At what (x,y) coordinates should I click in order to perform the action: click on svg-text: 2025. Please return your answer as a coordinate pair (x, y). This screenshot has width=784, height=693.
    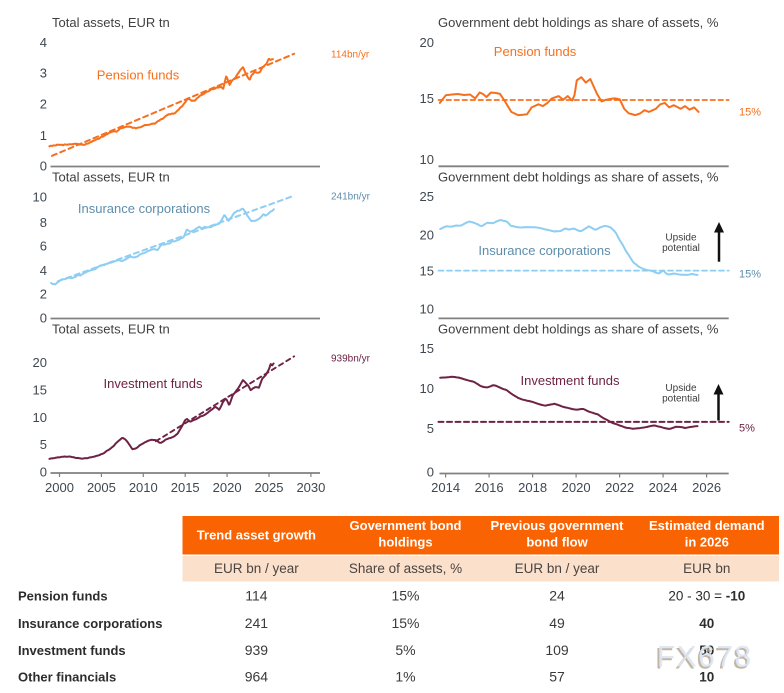
    Looking at the image, I should click on (269, 487).